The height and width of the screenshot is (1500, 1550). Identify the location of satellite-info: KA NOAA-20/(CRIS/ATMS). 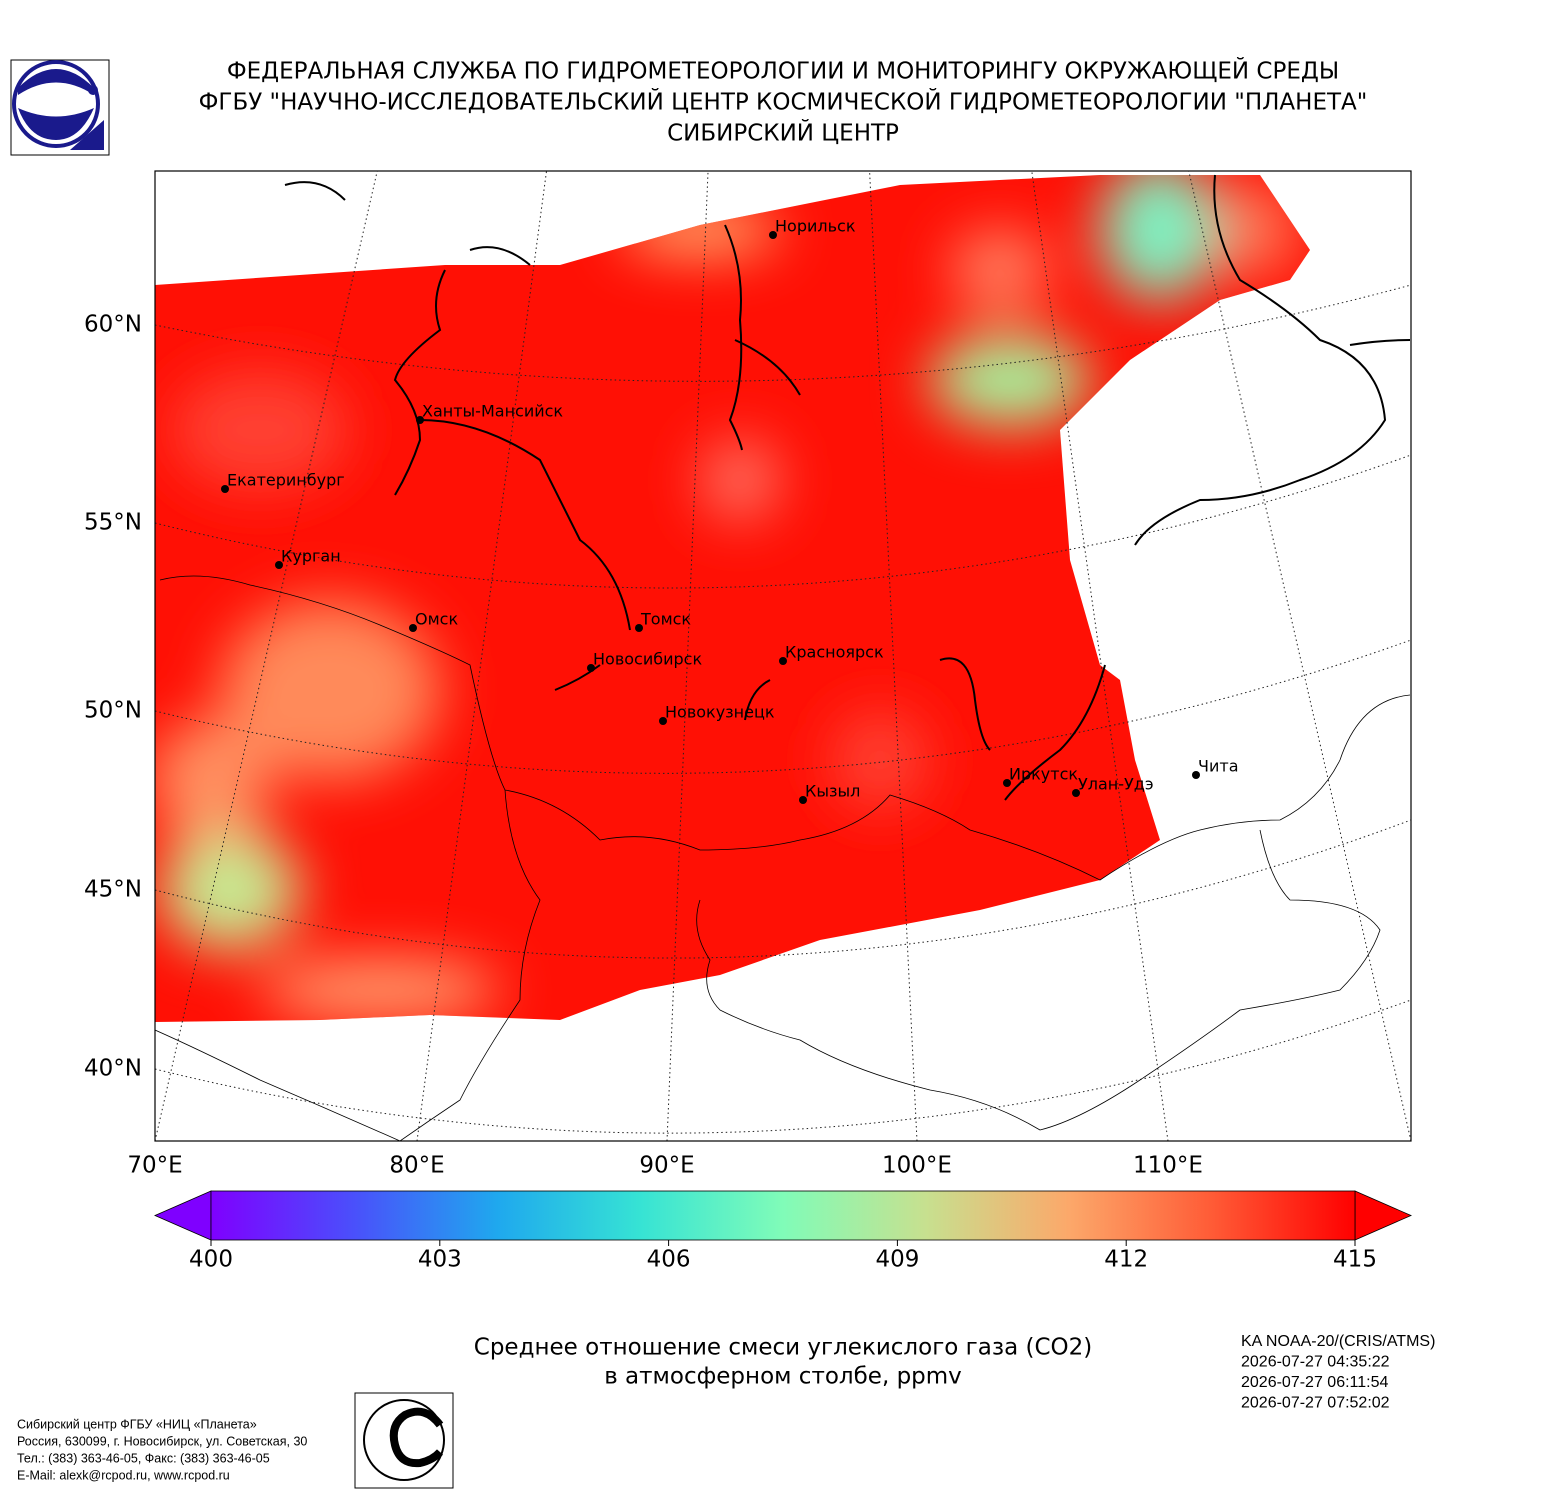
(1338, 1341).